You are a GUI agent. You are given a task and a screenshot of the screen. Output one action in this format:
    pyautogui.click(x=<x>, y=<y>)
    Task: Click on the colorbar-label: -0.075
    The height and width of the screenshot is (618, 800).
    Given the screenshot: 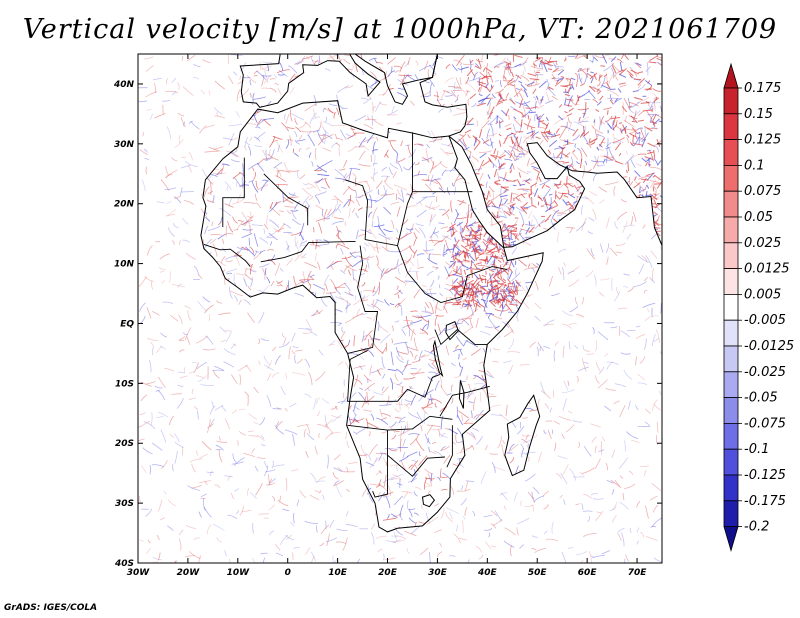 What is the action you would take?
    pyautogui.click(x=765, y=423)
    